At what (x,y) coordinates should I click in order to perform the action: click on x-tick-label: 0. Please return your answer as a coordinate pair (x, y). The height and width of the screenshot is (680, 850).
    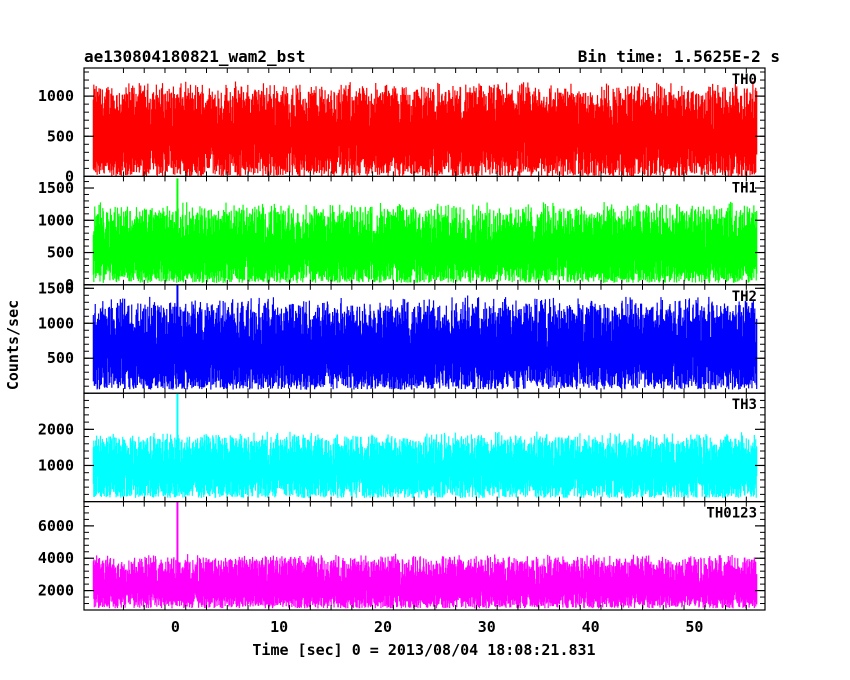
    Looking at the image, I should click on (175, 627).